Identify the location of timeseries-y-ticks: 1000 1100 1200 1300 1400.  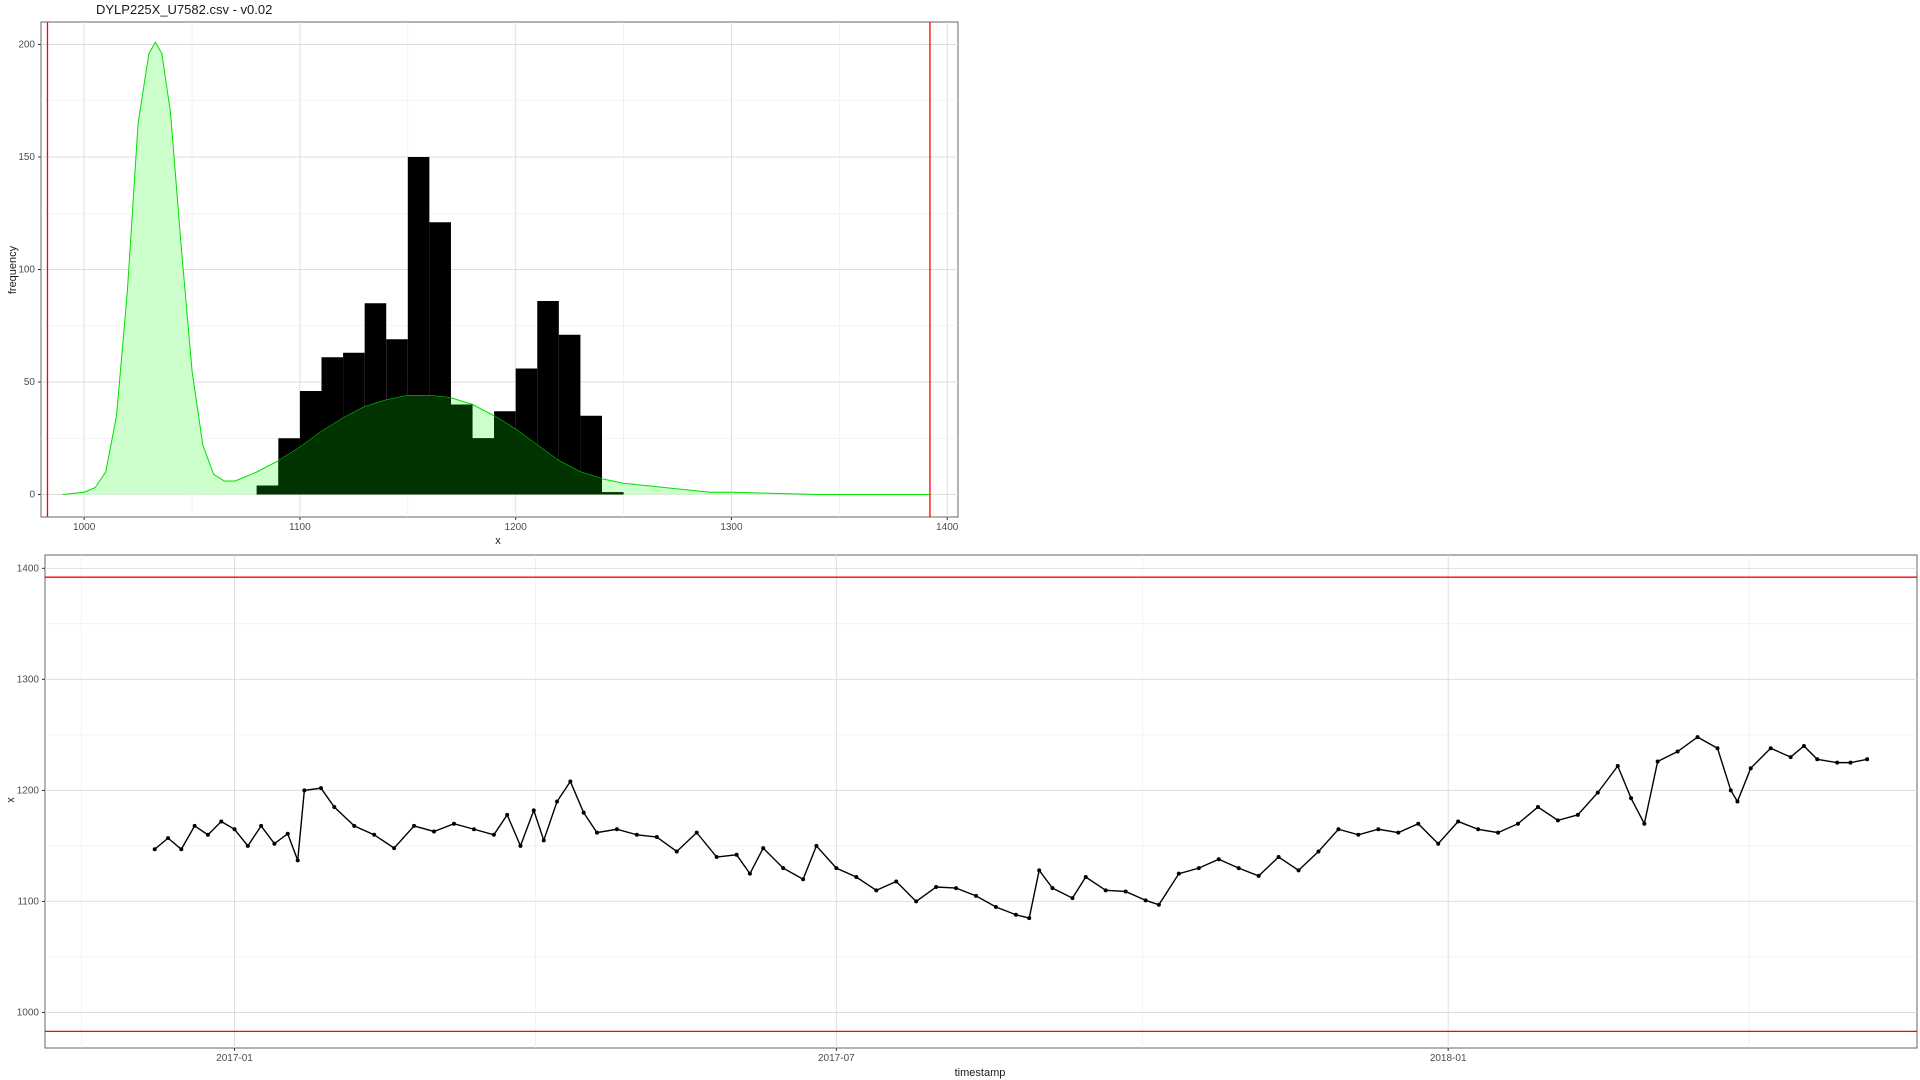
(31, 790).